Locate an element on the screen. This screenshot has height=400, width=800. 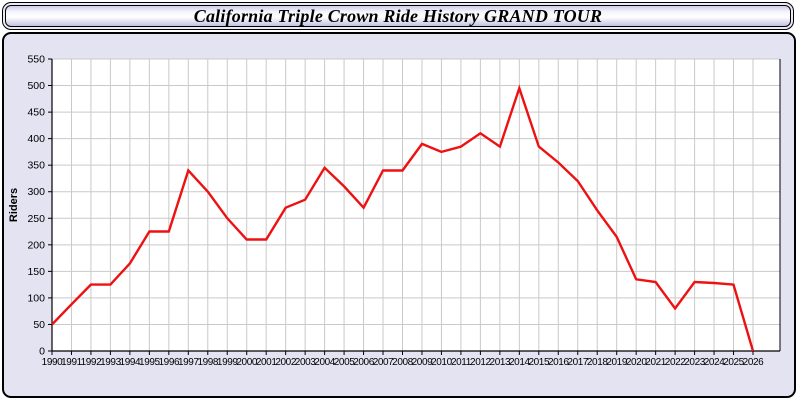
x-tick-label: 2011 is located at coordinates (461, 362).